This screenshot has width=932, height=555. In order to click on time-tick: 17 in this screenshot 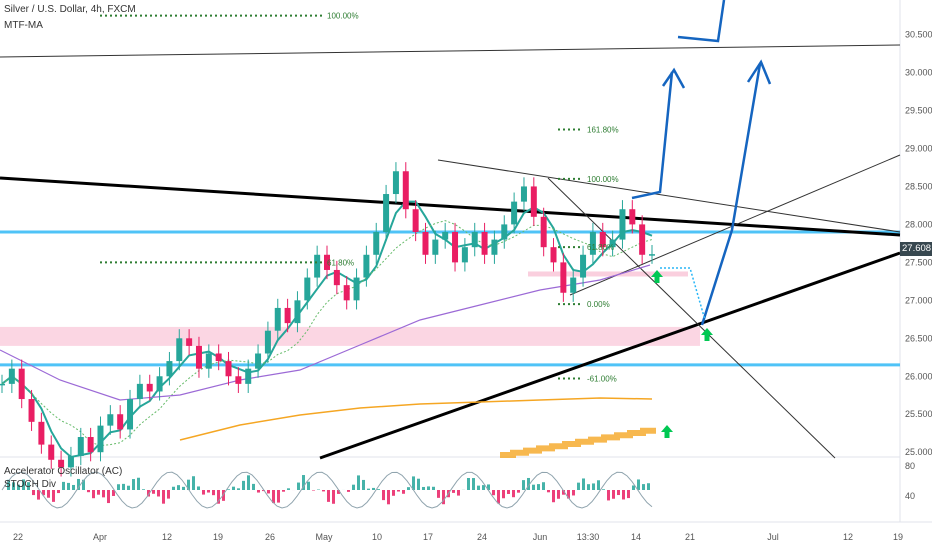, I will do `click(428, 537)`.